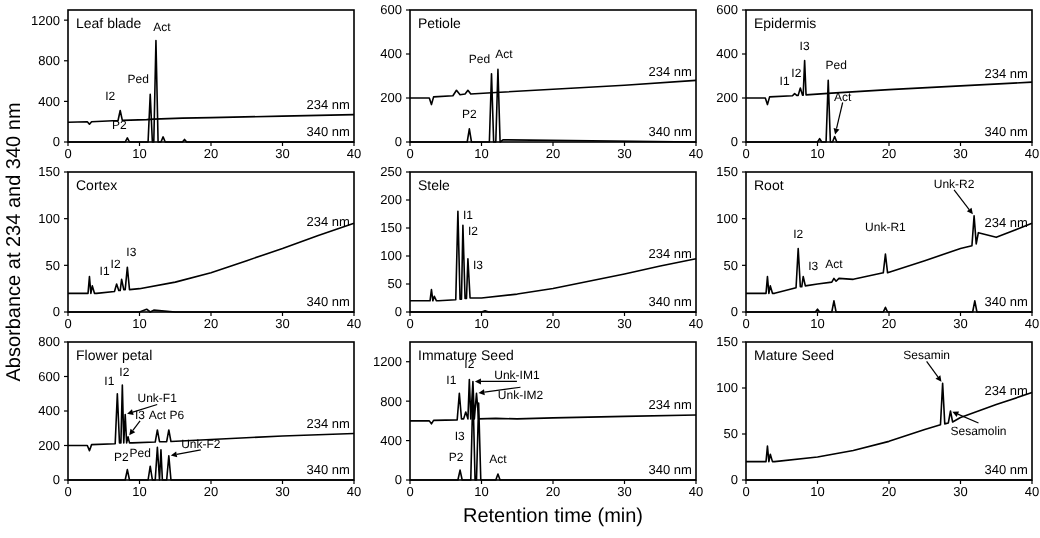 Image resolution: width=1040 pixels, height=538 pixels. Describe the element at coordinates (553, 517) in the screenshot. I see `x-axis-title: Retention time (min)` at that location.